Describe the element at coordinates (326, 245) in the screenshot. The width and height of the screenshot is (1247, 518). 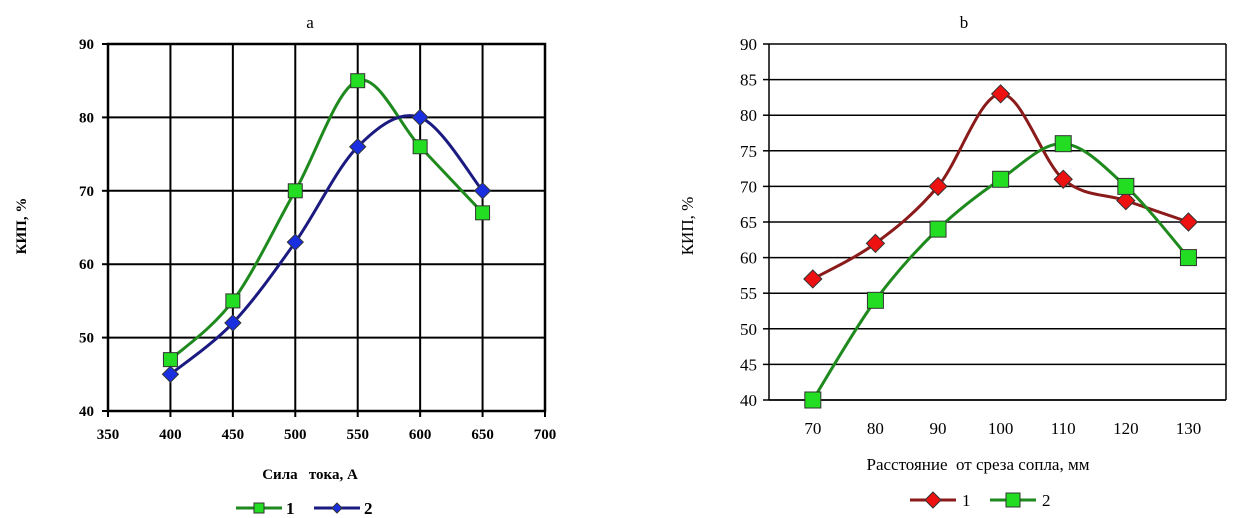
I see `chart-a-series-2-line` at that location.